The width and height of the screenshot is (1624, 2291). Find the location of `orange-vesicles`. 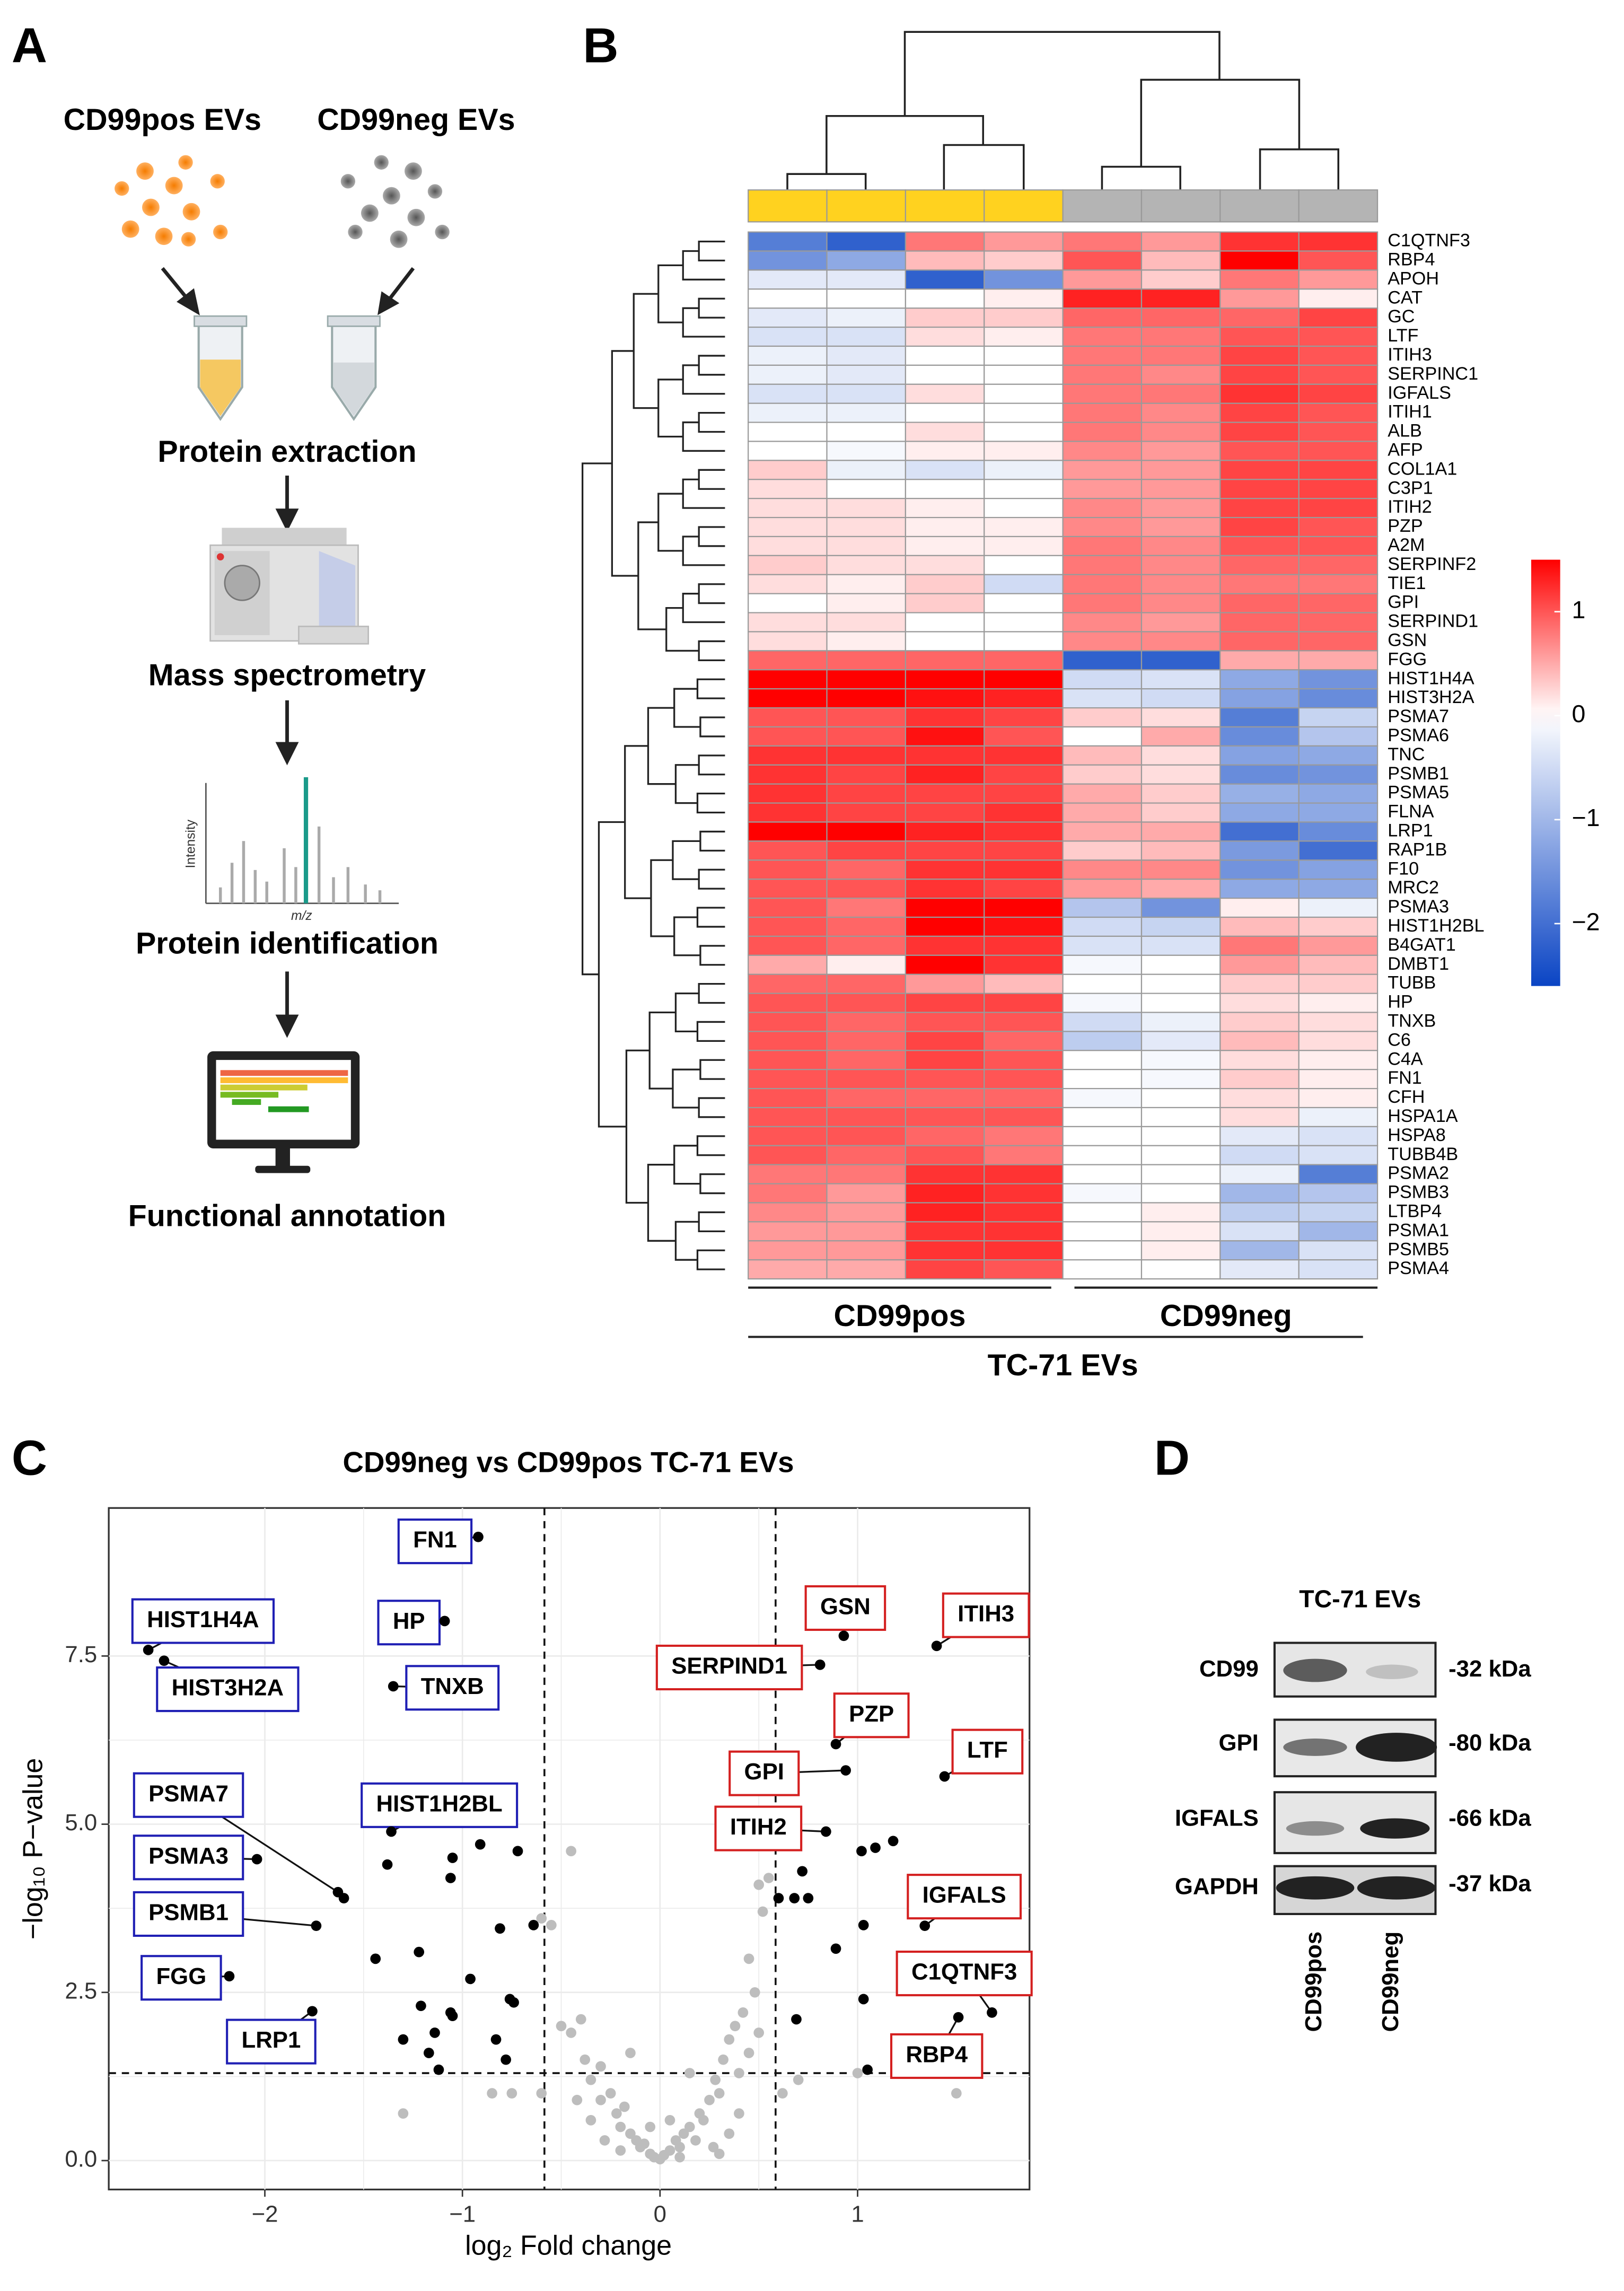

orange-vesicles is located at coordinates (171, 201).